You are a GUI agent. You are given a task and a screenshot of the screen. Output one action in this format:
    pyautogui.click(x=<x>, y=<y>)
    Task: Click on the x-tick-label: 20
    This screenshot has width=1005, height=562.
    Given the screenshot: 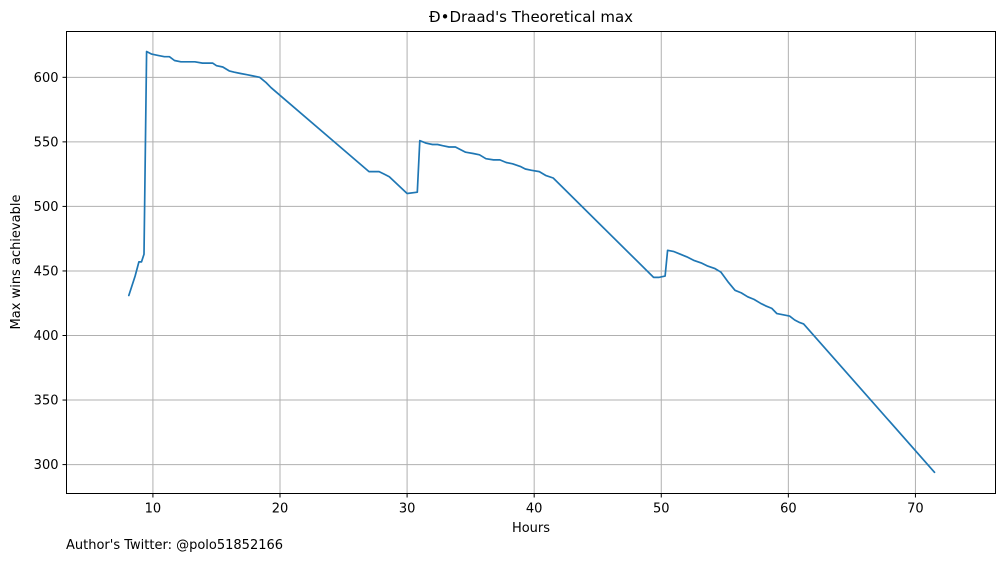 What is the action you would take?
    pyautogui.click(x=280, y=509)
    